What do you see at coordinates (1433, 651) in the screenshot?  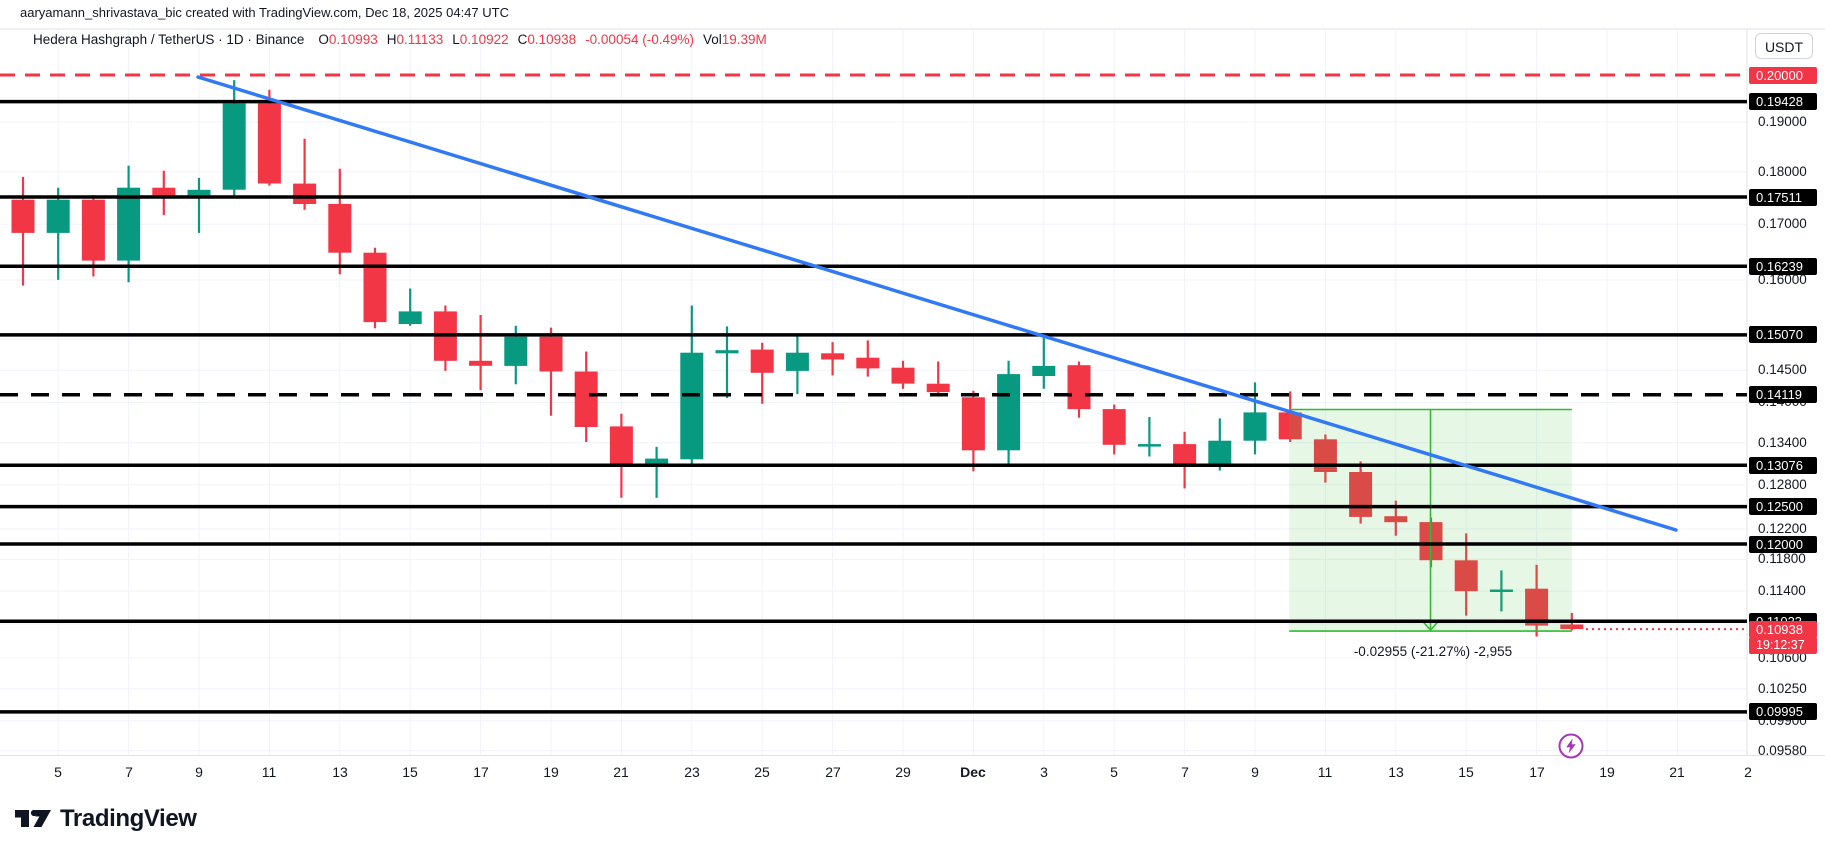 I see `measure-tool-label: -0.02955 (-21.27%) -2,955` at bounding box center [1433, 651].